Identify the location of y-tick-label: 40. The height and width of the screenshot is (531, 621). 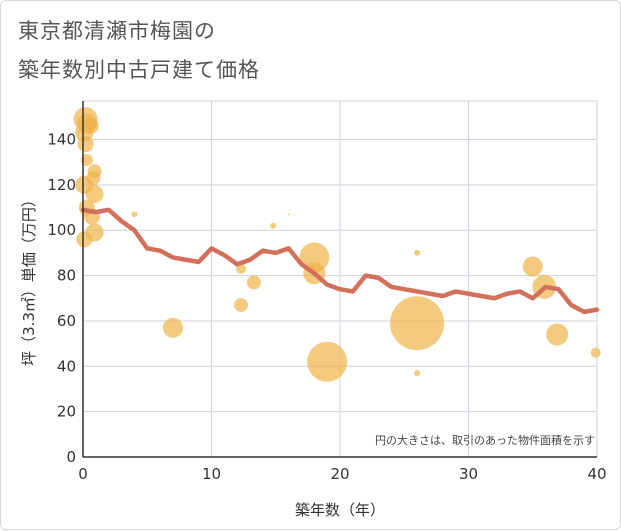
(66, 366).